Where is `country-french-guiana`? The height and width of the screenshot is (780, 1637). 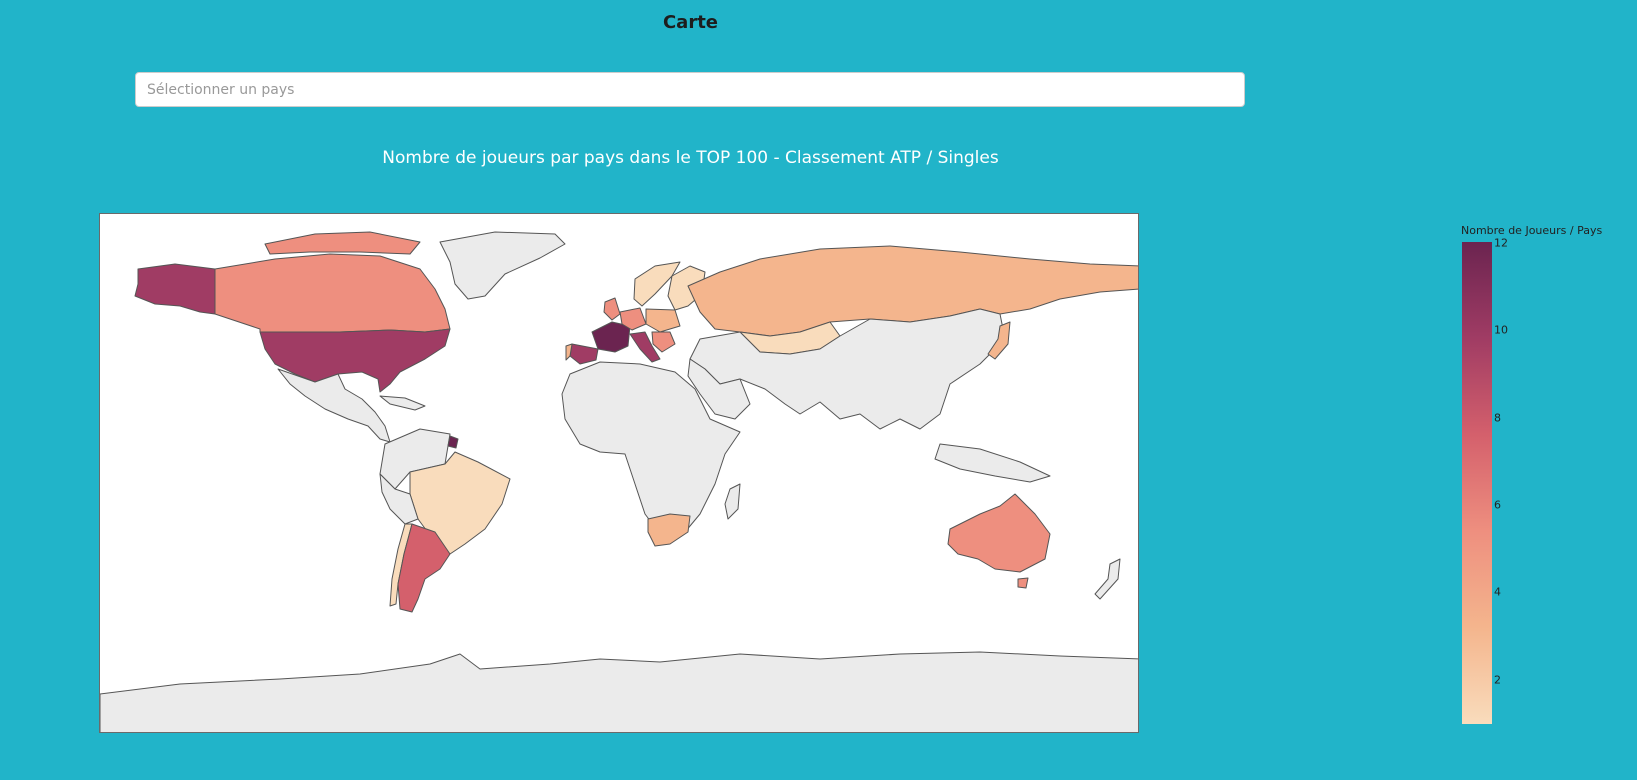
country-french-guiana is located at coordinates (453, 442).